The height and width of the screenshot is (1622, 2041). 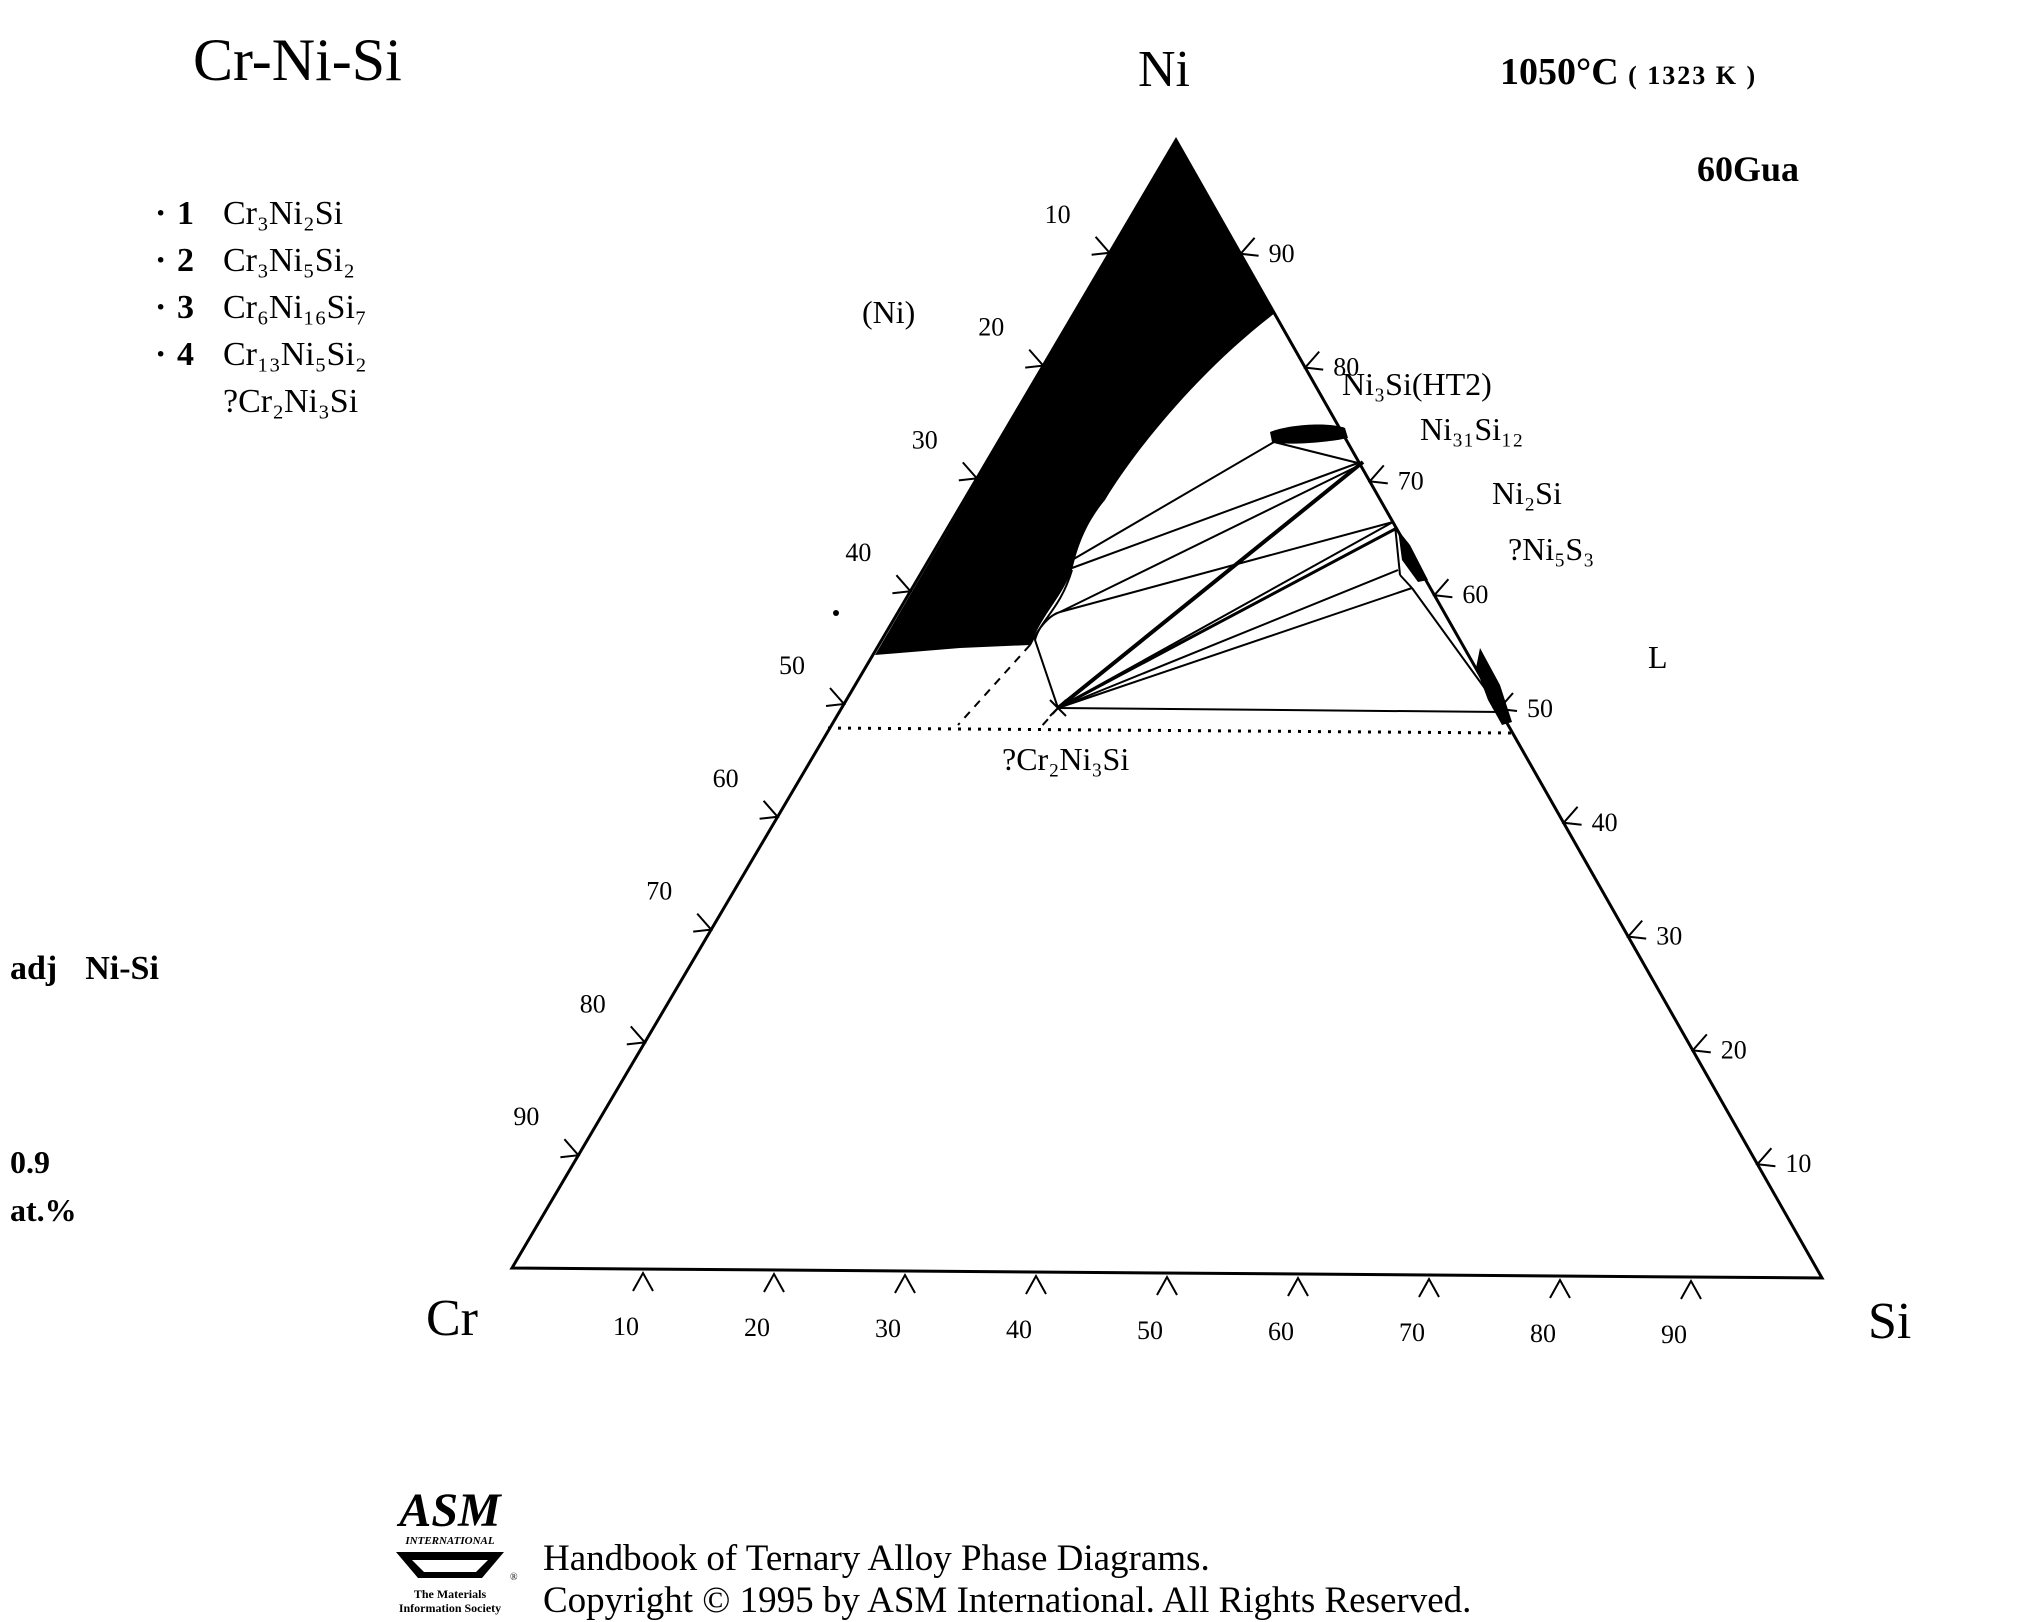 What do you see at coordinates (452, 1318) in the screenshot?
I see `vertex-label-cr: Cr` at bounding box center [452, 1318].